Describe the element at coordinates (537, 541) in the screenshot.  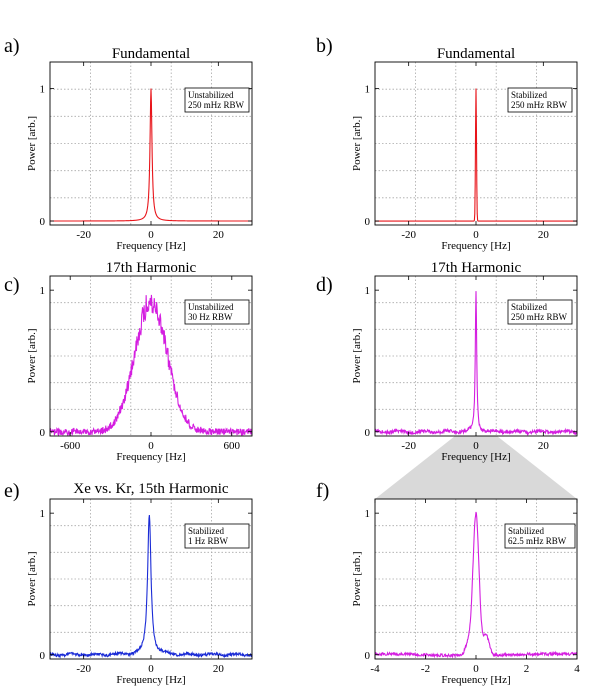
I see `annotation-line: 62.5 mHz RBW` at that location.